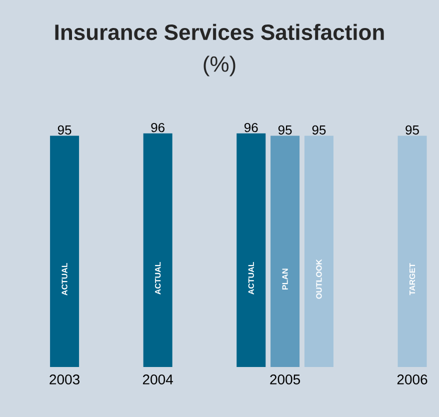 The image size is (439, 417). What do you see at coordinates (412, 379) in the screenshot?
I see `x-tick-label: 2006` at bounding box center [412, 379].